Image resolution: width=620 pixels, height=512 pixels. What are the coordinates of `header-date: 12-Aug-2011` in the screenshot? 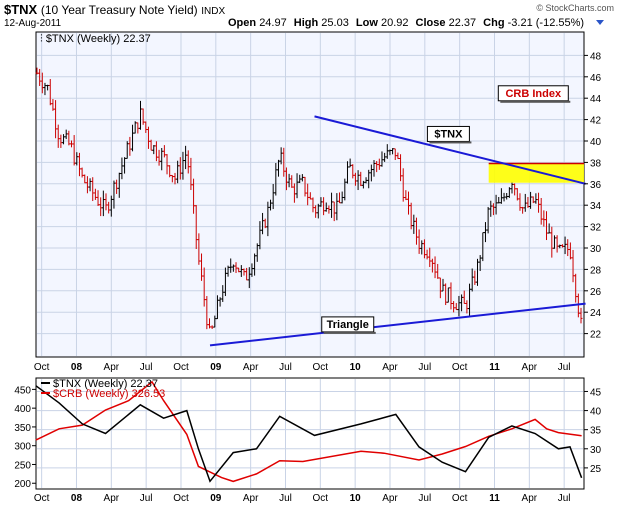 It's located at (33, 23).